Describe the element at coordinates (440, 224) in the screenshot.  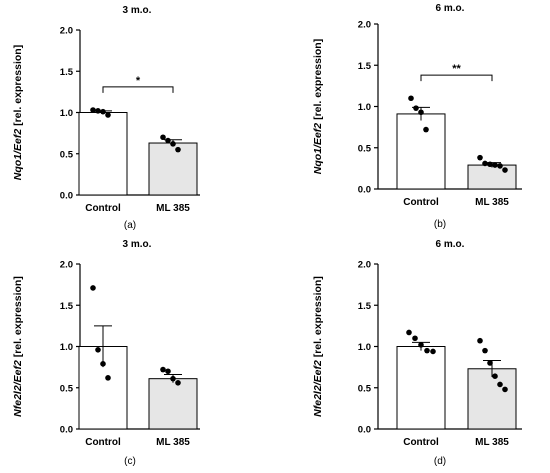
I see `panel-label: (b)` at that location.